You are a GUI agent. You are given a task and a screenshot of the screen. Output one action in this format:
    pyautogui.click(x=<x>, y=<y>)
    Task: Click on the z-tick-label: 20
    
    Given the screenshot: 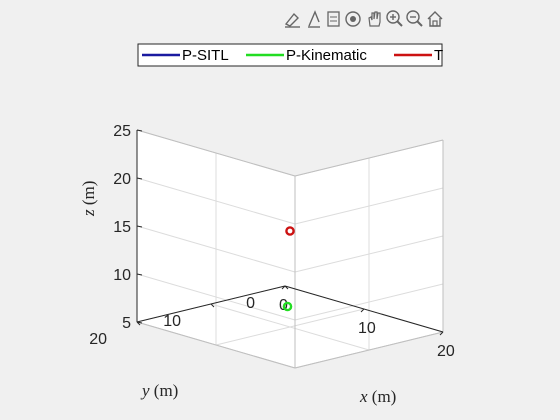 What is the action you would take?
    pyautogui.click(x=122, y=179)
    